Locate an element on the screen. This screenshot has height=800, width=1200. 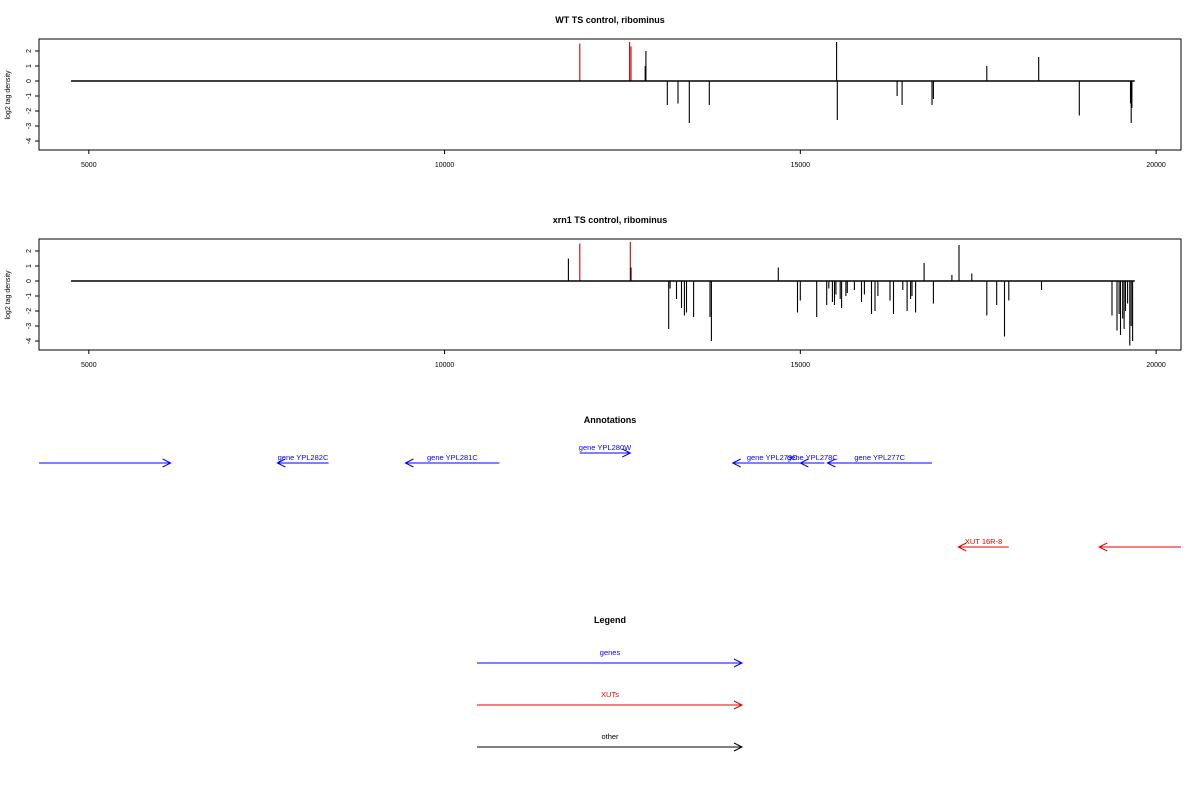
xrn1-x-tick-label: 5000 is located at coordinates (89, 365).